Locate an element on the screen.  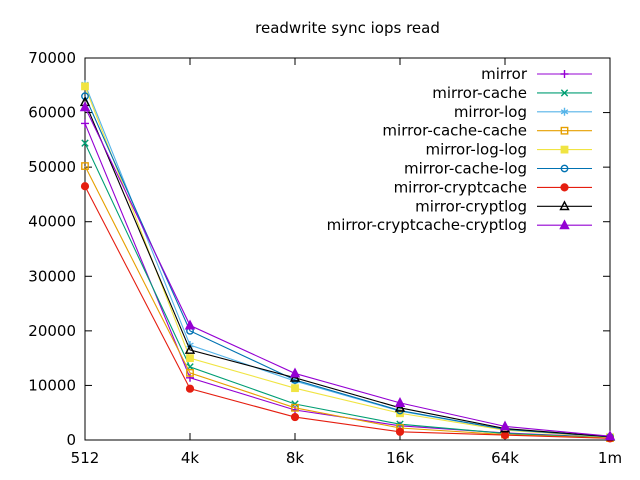
legend-item-mirror-cache-log: mirror-cache-log is located at coordinates (498, 169).